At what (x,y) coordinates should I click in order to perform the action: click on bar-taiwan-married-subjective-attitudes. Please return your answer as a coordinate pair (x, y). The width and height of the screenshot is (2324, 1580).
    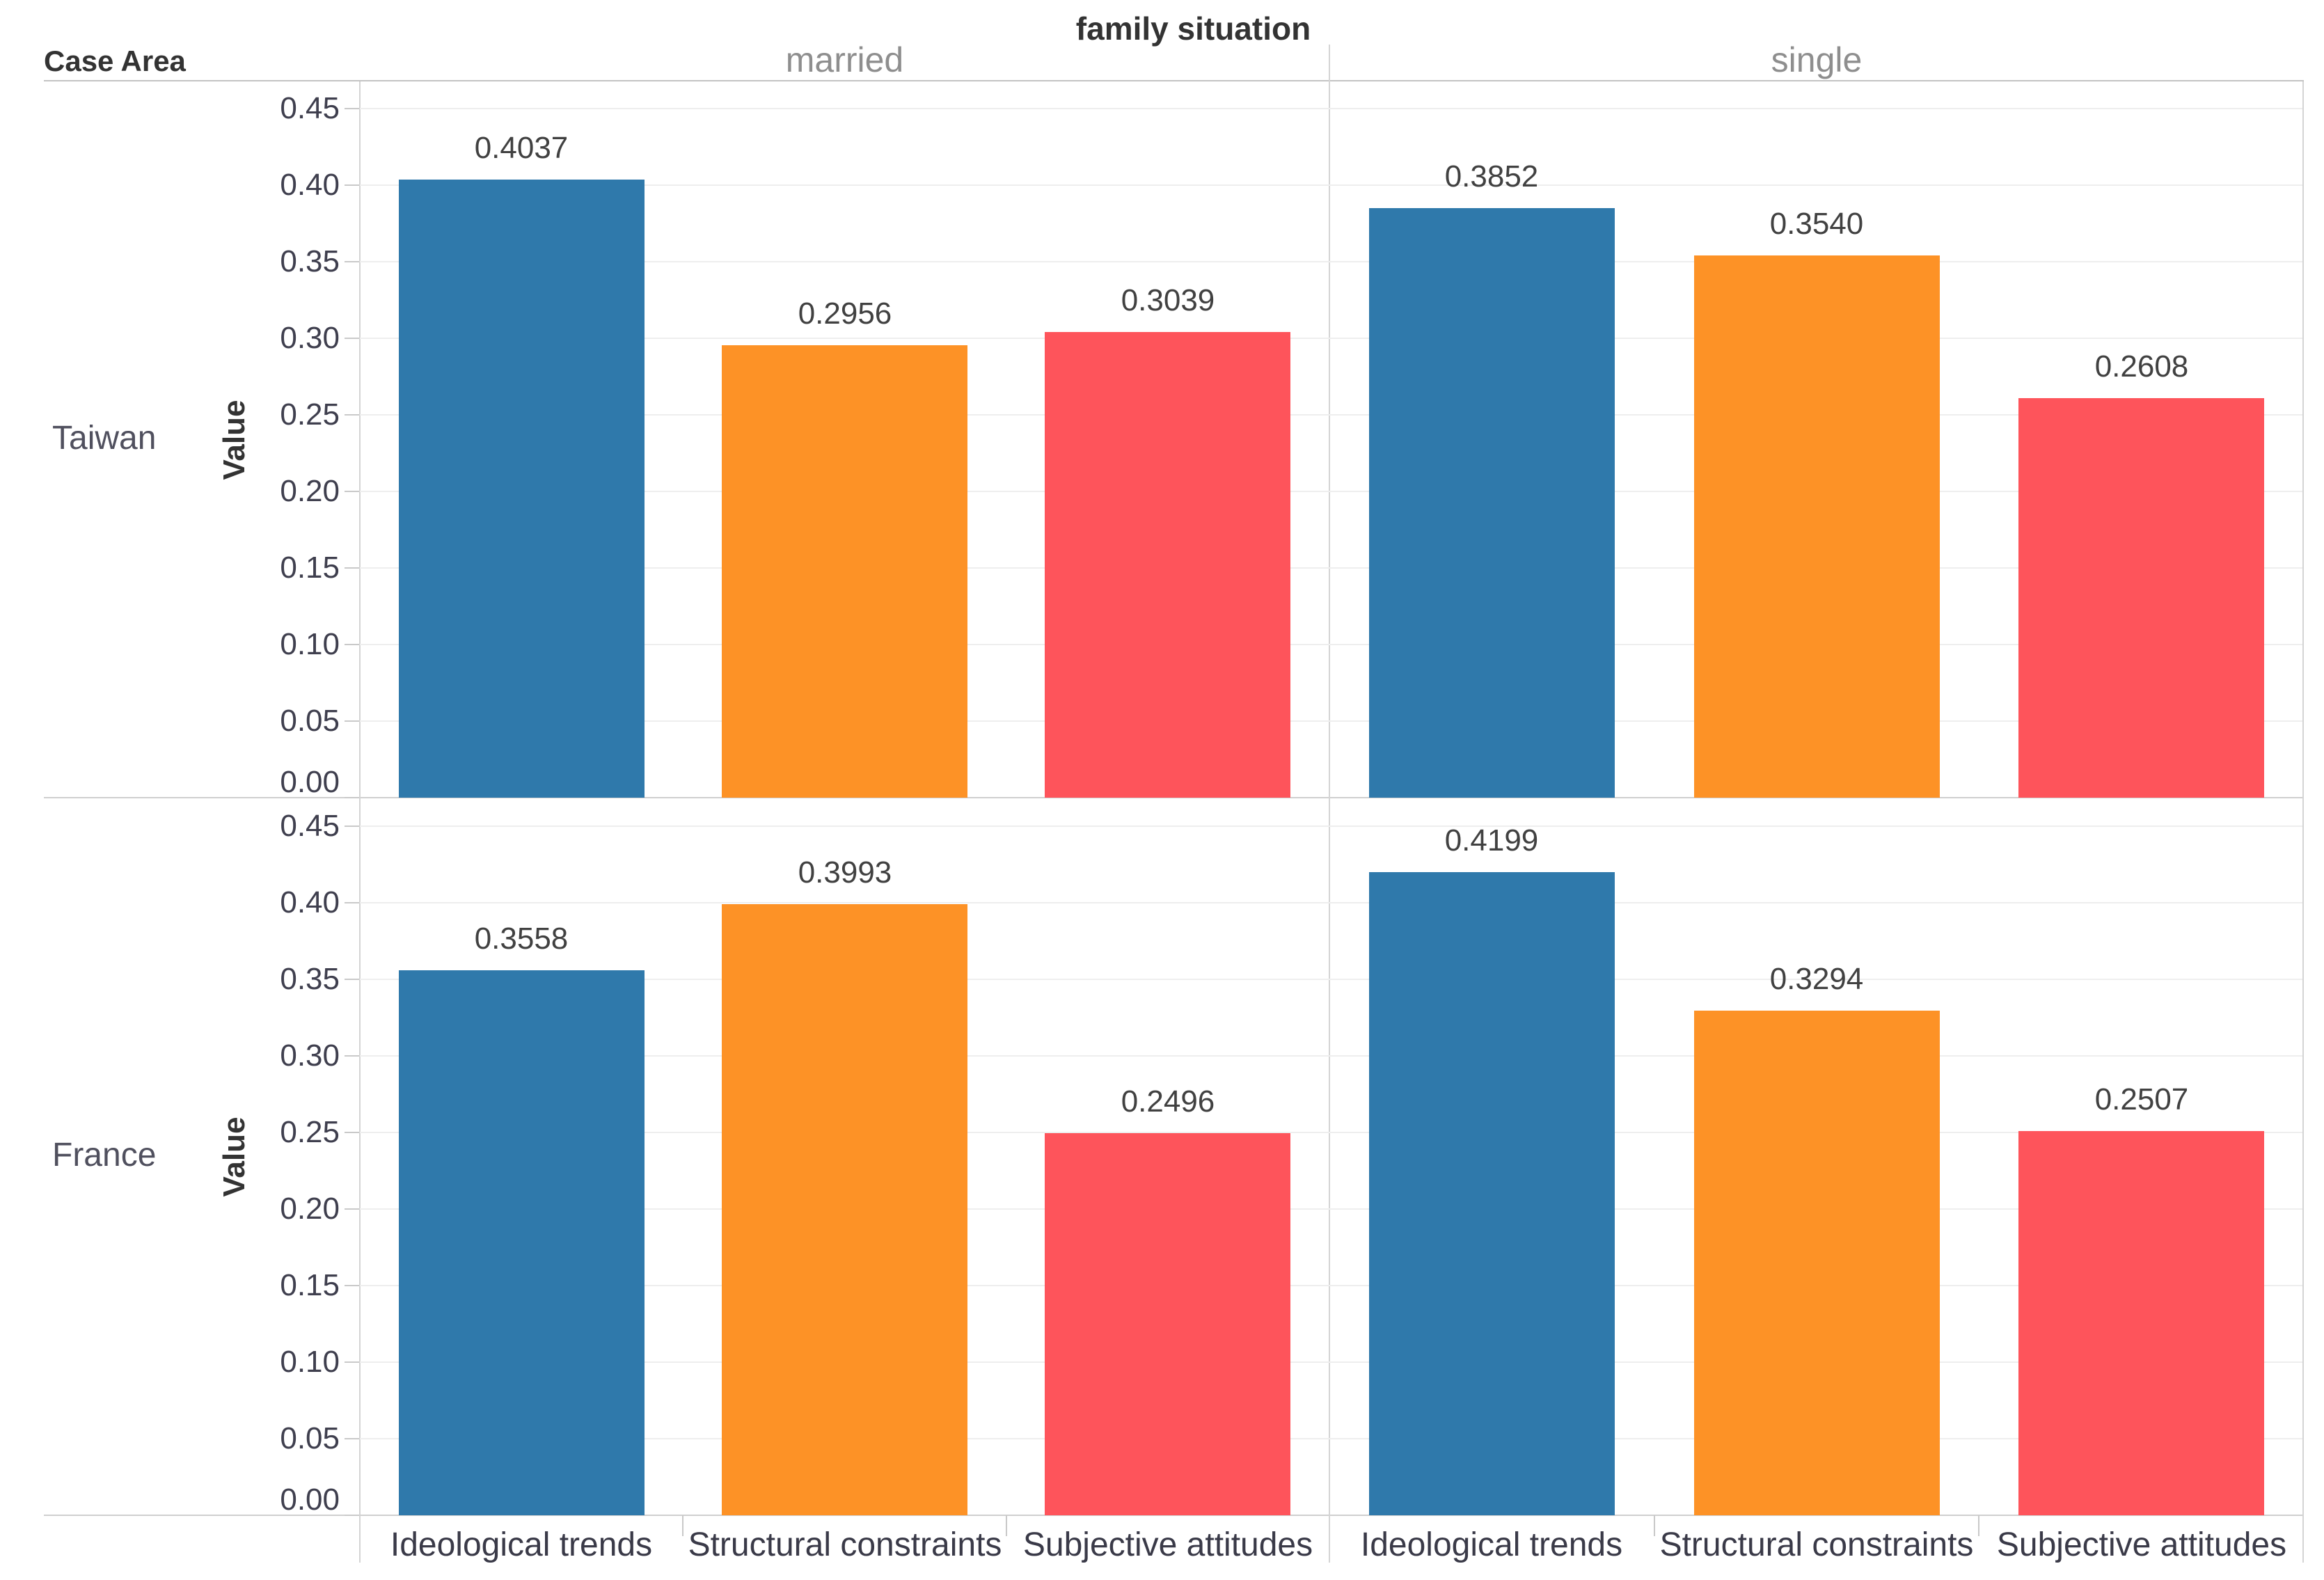
    Looking at the image, I should click on (1168, 565).